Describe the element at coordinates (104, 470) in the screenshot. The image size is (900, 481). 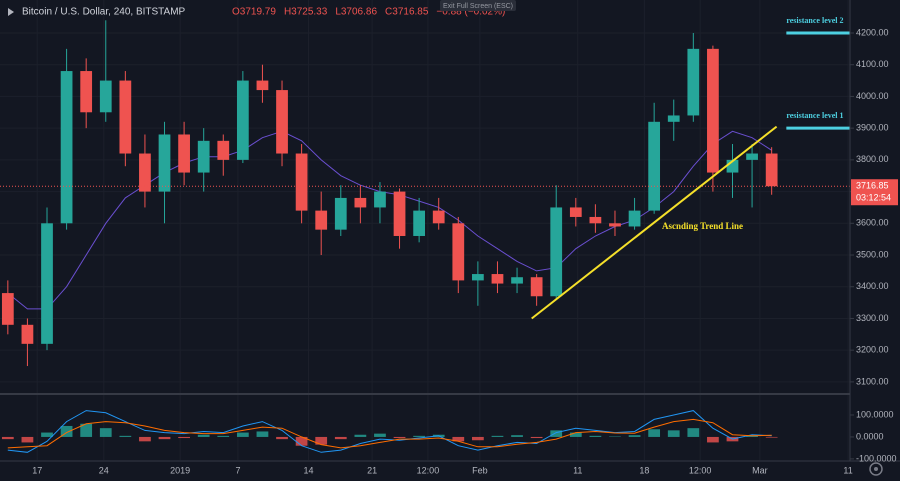
I see `x-tick-label: 24` at that location.